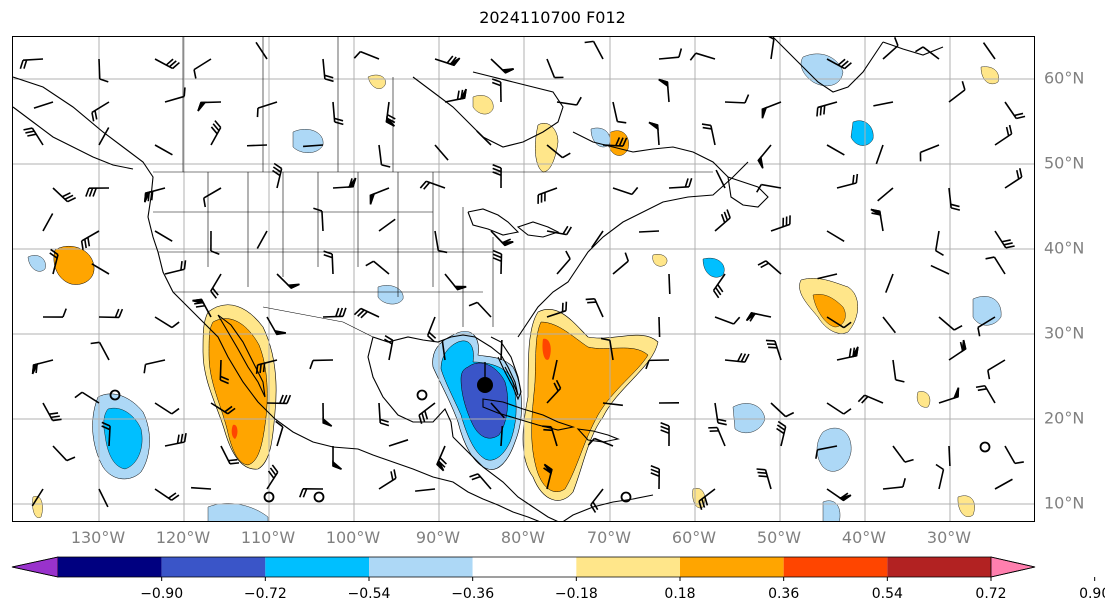 This screenshot has width=1105, height=615. Describe the element at coordinates (550, 446) in the screenshot. I see `calm-circles` at that location.